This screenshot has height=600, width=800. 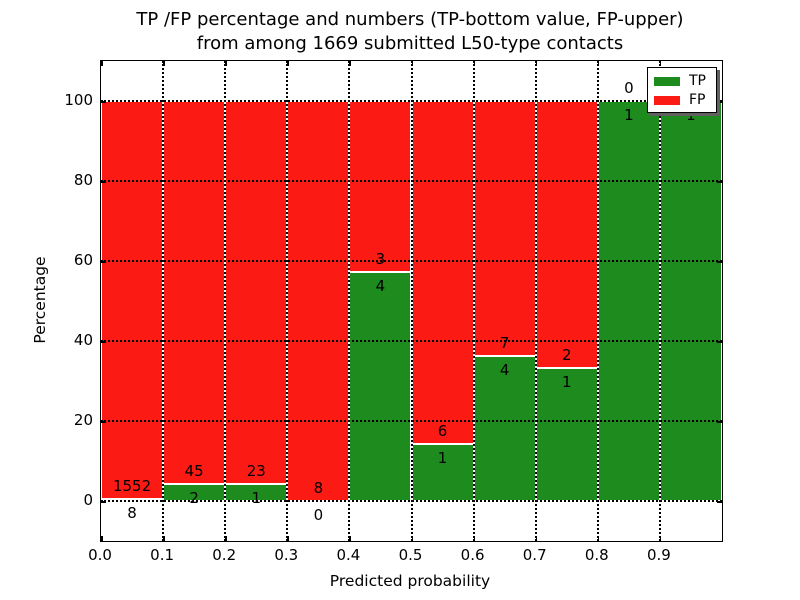 What do you see at coordinates (83, 260) in the screenshot?
I see `y-tick-label: 60` at bounding box center [83, 260].